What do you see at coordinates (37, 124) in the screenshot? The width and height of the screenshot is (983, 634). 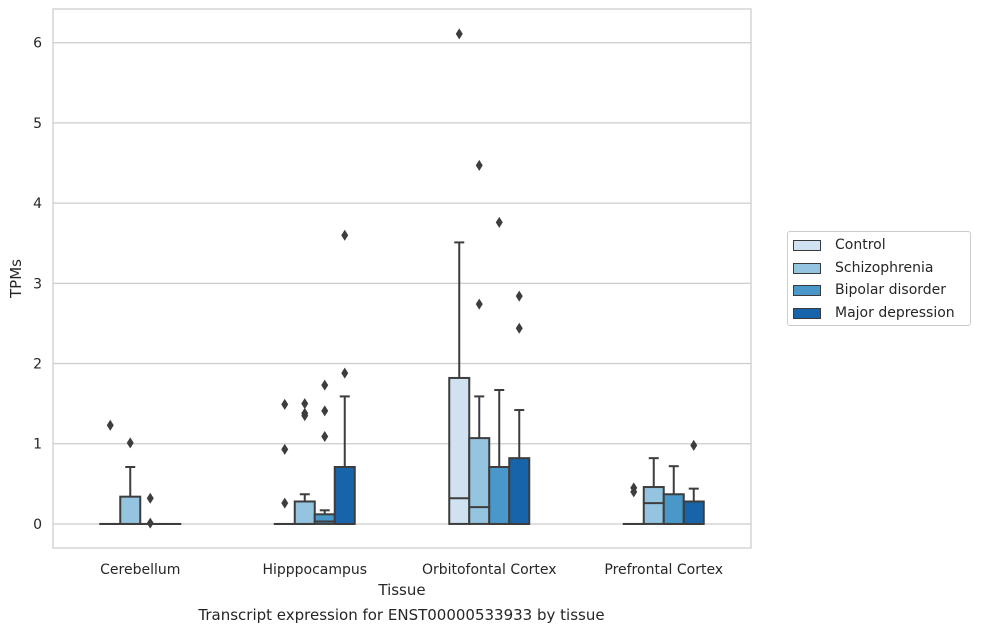 I see `y-tick-label-5: 5` at bounding box center [37, 124].